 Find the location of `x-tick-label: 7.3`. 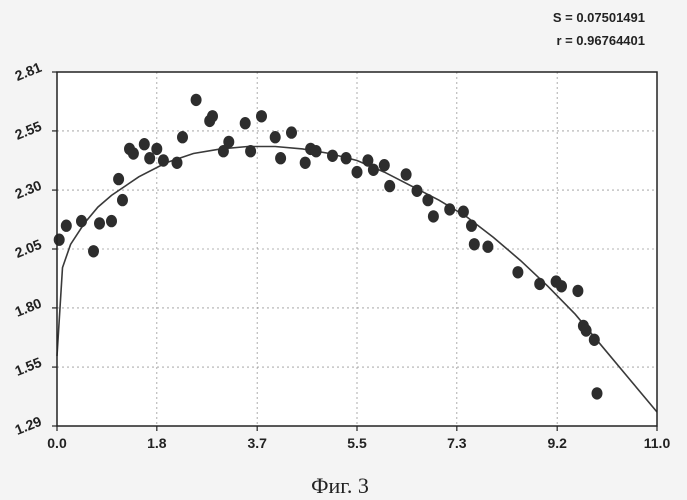

x-tick-label: 7.3 is located at coordinates (457, 443).